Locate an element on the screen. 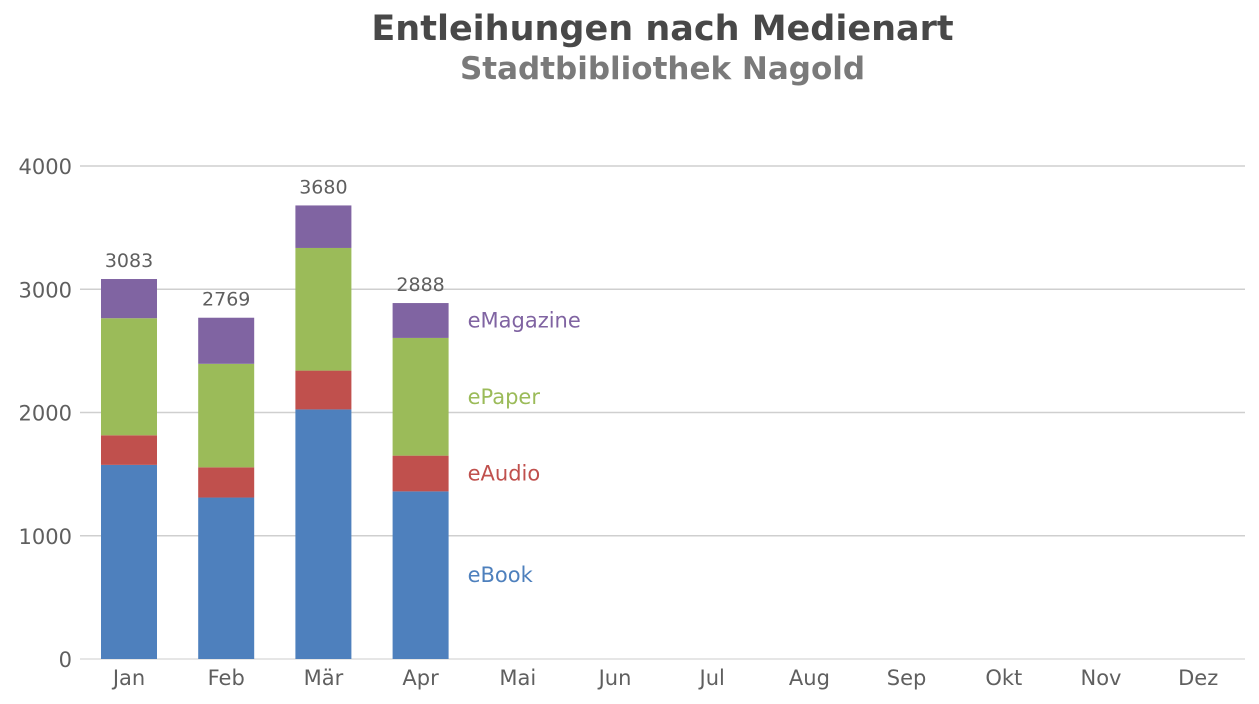 The image size is (1259, 704). legend-label-emagazine: eMagazine is located at coordinates (524, 320).